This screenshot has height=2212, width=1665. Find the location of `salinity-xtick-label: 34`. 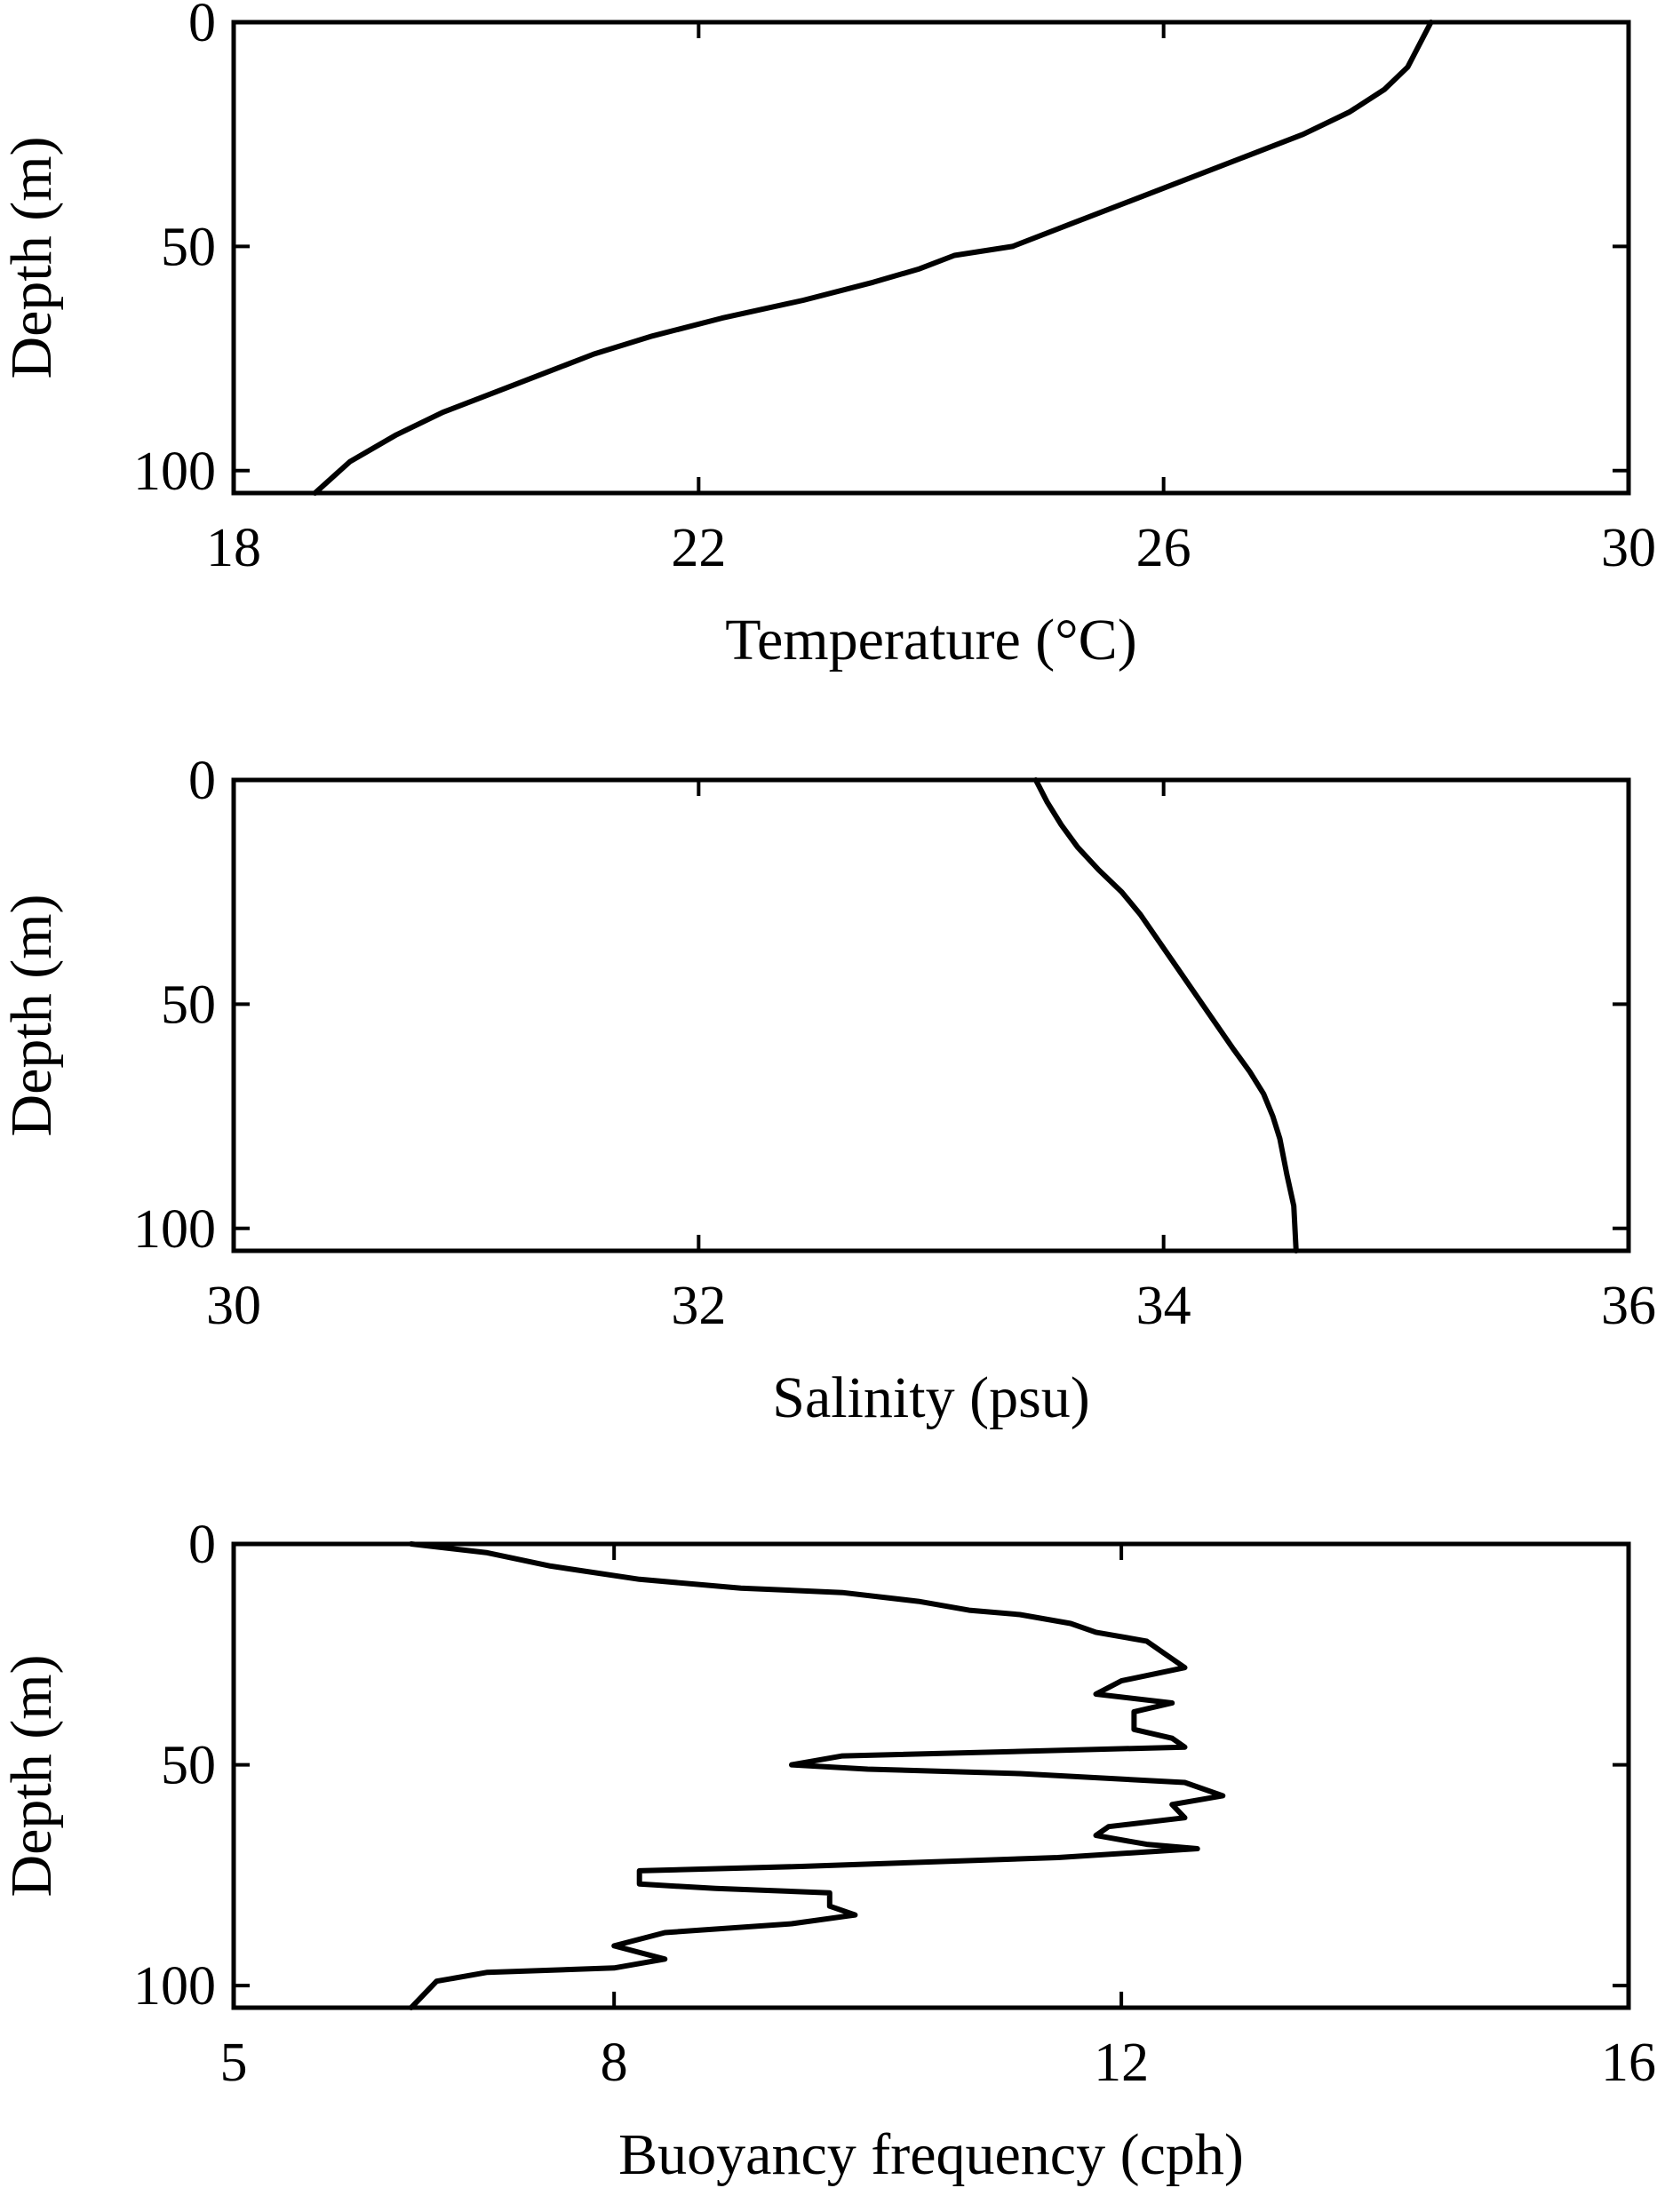

salinity-xtick-label: 34 is located at coordinates (1163, 1306).